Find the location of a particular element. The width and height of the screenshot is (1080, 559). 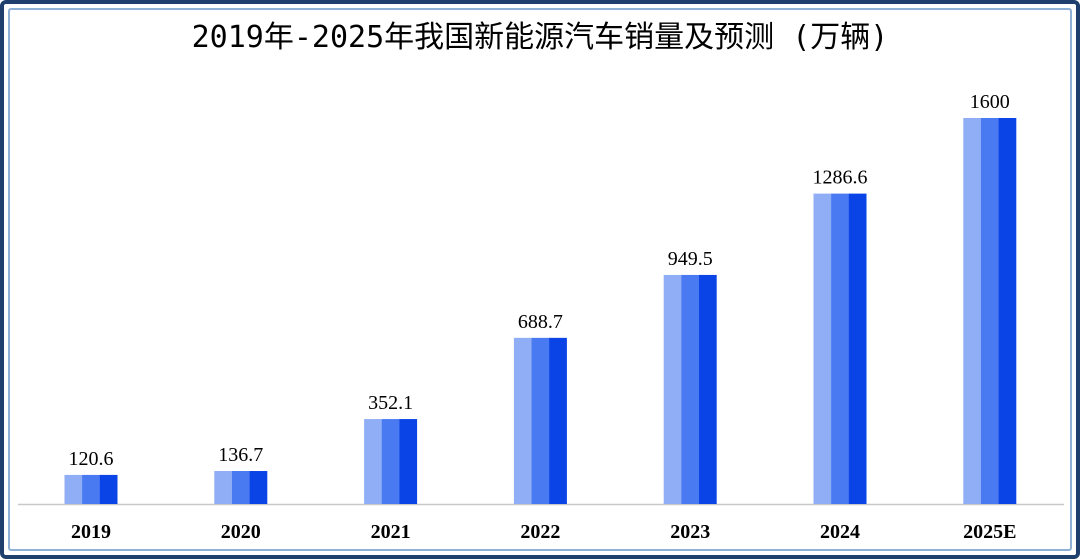

bar-2019 is located at coordinates (91, 489).